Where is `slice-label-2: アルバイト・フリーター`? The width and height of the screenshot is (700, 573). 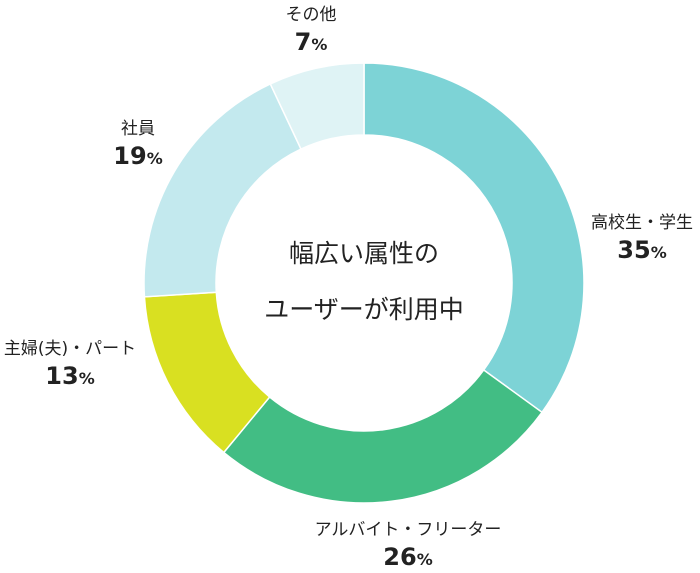
slice-label-2: アルバイト・フリーター is located at coordinates (408, 530).